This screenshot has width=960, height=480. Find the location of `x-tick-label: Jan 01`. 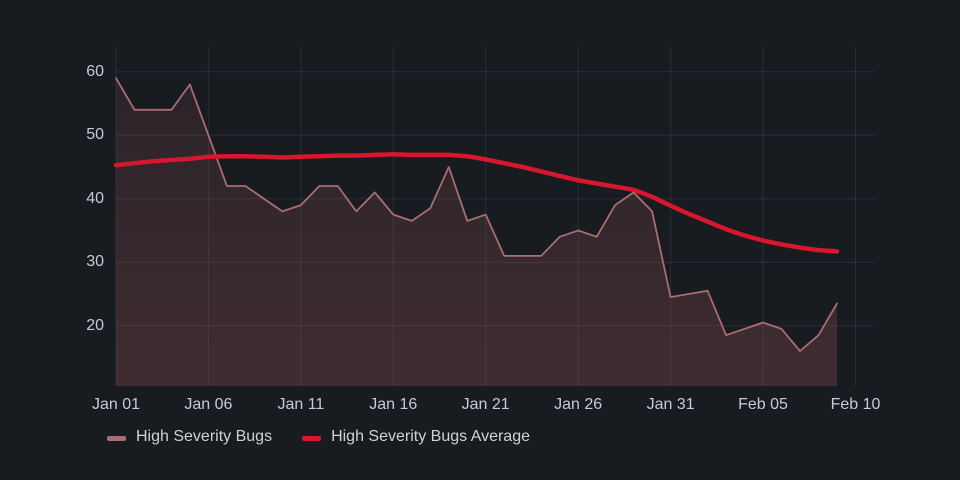

x-tick-label: Jan 01 is located at coordinates (116, 404).